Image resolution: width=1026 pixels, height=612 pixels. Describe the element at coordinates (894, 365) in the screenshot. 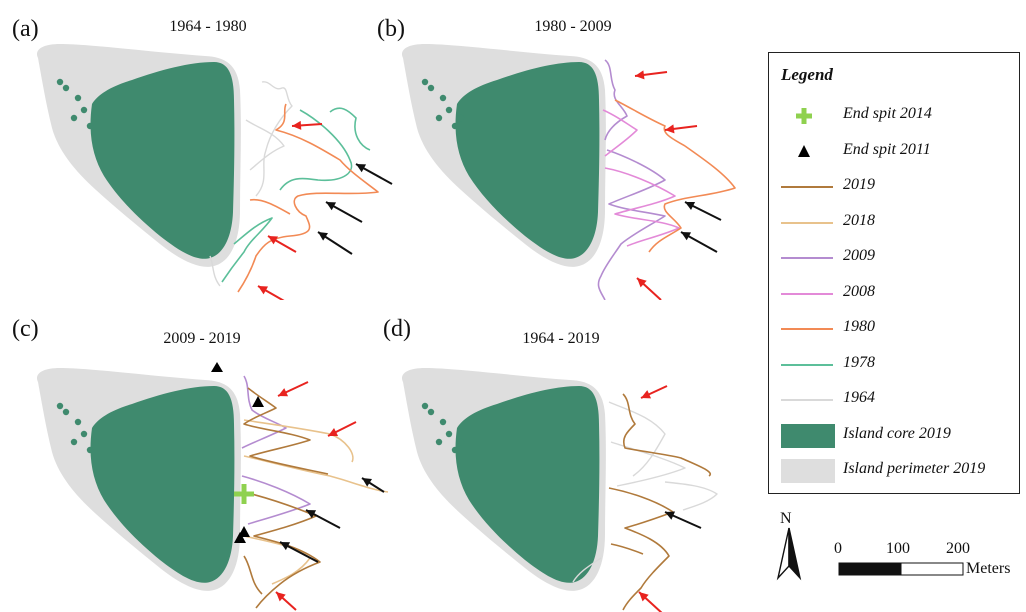

I see `legend-item: 1978` at that location.